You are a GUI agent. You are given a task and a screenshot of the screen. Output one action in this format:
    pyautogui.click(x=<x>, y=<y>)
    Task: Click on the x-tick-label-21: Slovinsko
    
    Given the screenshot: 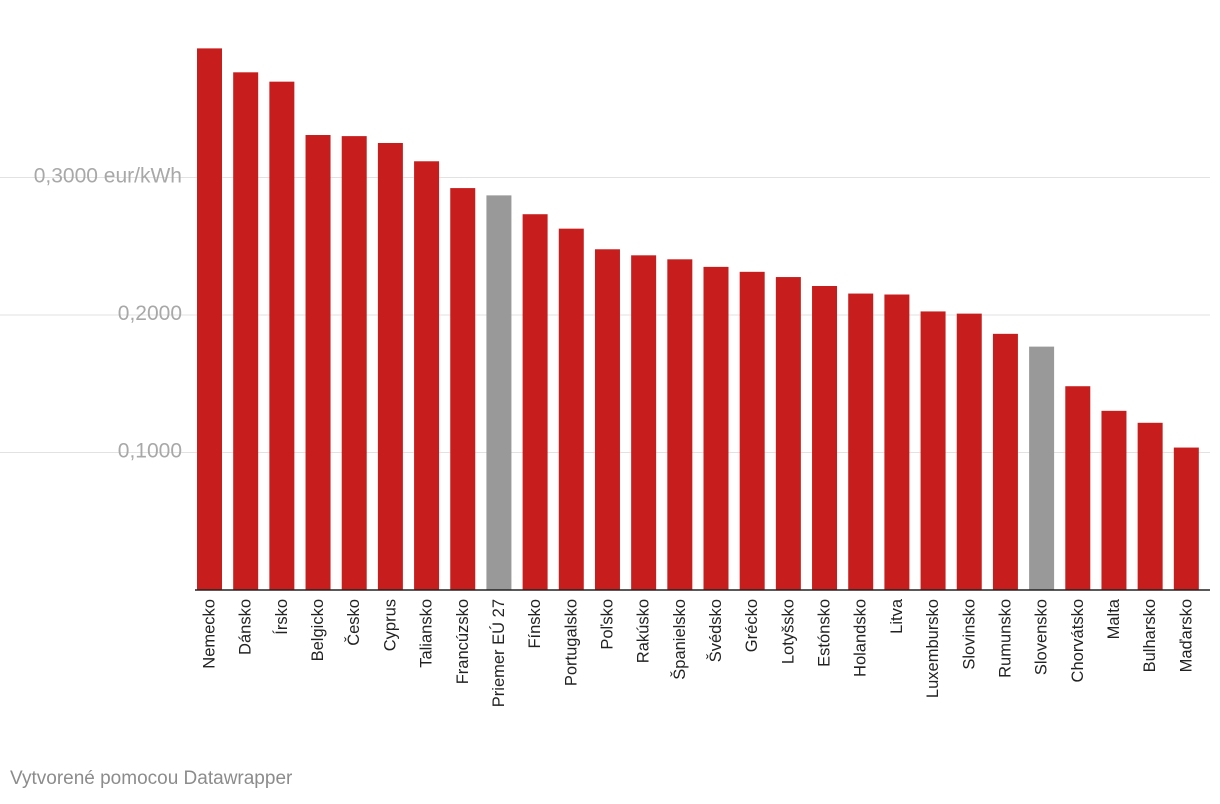 What is the action you would take?
    pyautogui.click(x=969, y=634)
    